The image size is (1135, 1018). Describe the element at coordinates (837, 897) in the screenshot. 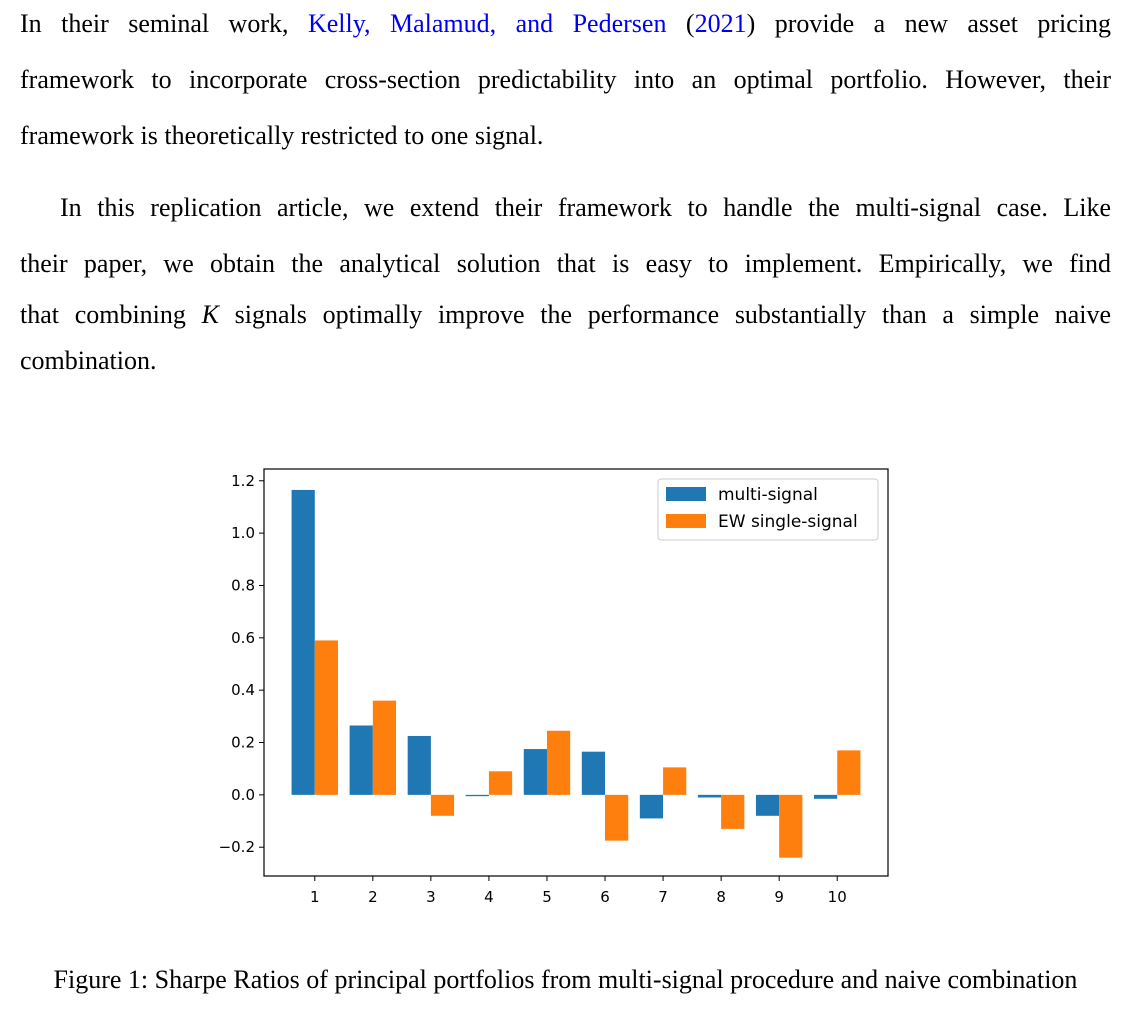

I see `x-tick-label: 10` at that location.